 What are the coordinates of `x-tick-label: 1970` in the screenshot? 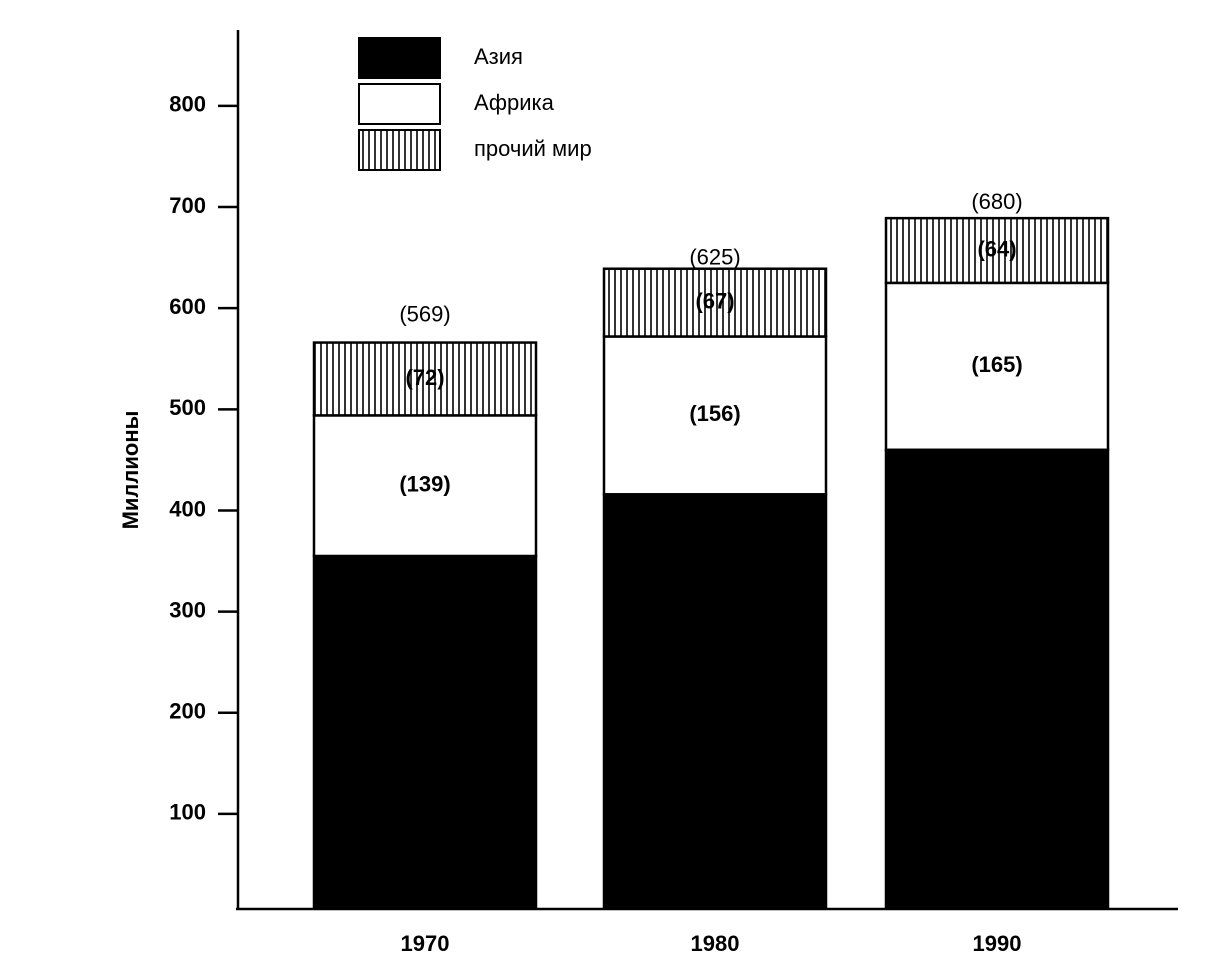 It's located at (425, 943).